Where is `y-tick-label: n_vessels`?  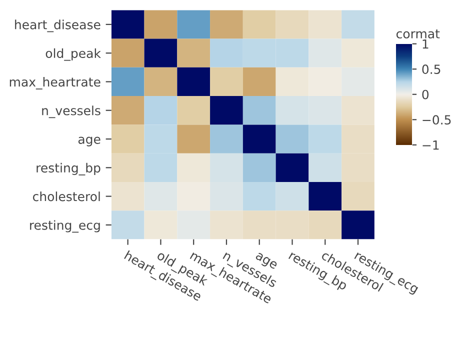
y-tick-label: n_vessels is located at coordinates (71, 112).